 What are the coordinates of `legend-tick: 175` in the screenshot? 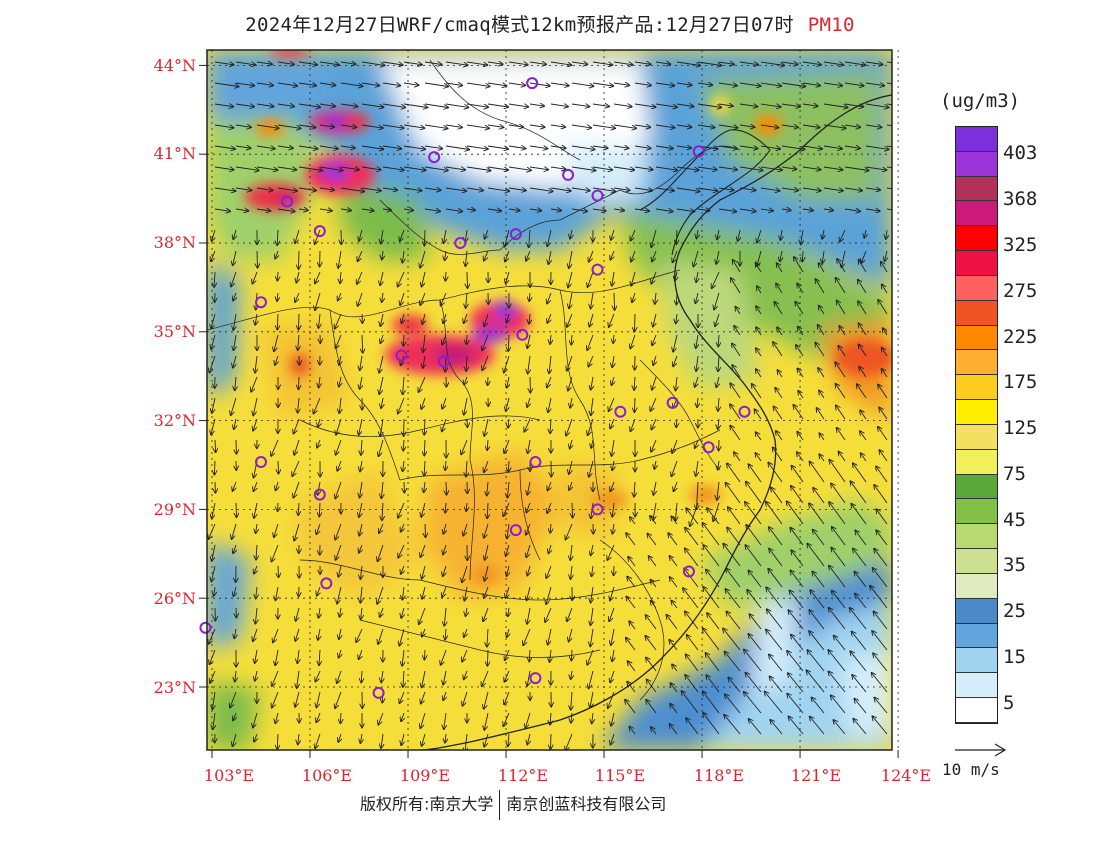 It's located at (1020, 382).